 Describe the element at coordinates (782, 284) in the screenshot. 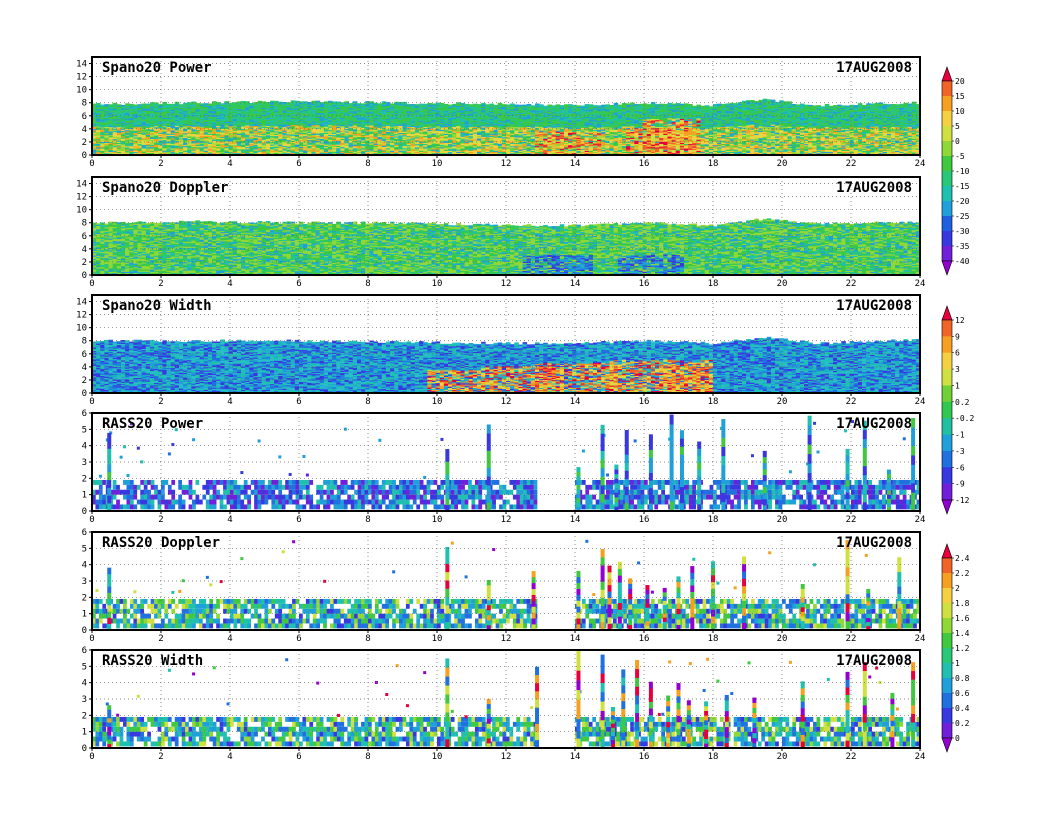

I see `x-tick-label: 20` at that location.